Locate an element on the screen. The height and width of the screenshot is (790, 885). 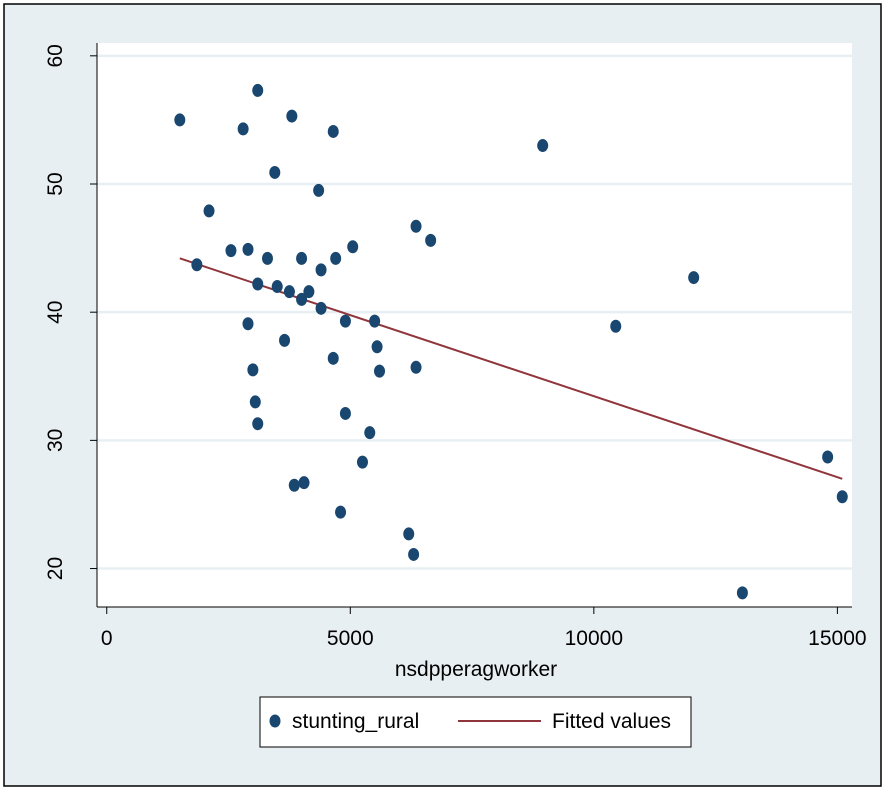
legend-label-stunting-rural: stunting_rural is located at coordinates (355, 721).